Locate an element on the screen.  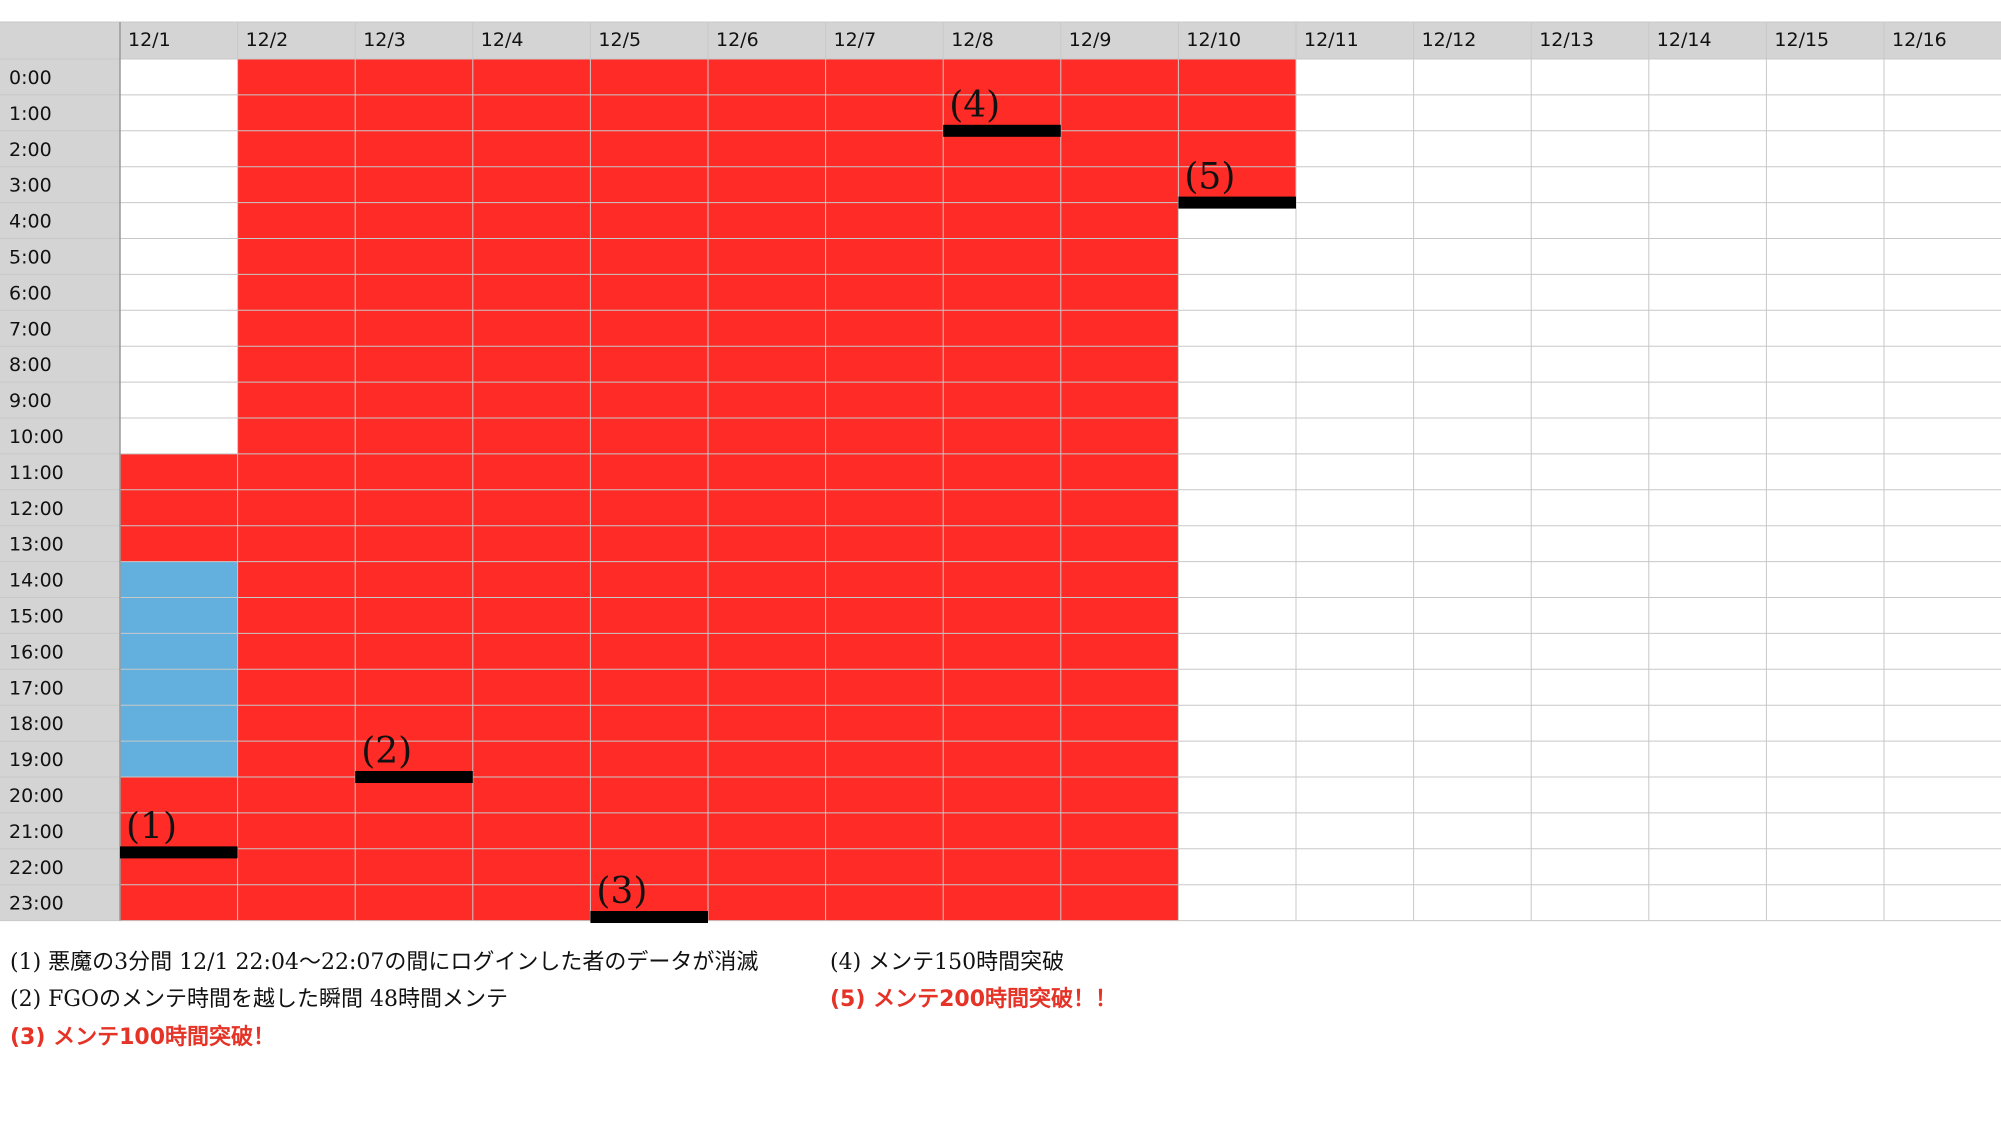
row-header: 14:00 is located at coordinates (36, 581).